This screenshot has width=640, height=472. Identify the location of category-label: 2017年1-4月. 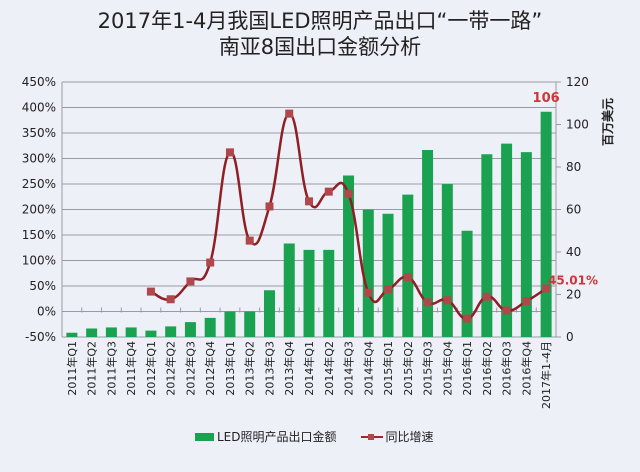
(546, 375).